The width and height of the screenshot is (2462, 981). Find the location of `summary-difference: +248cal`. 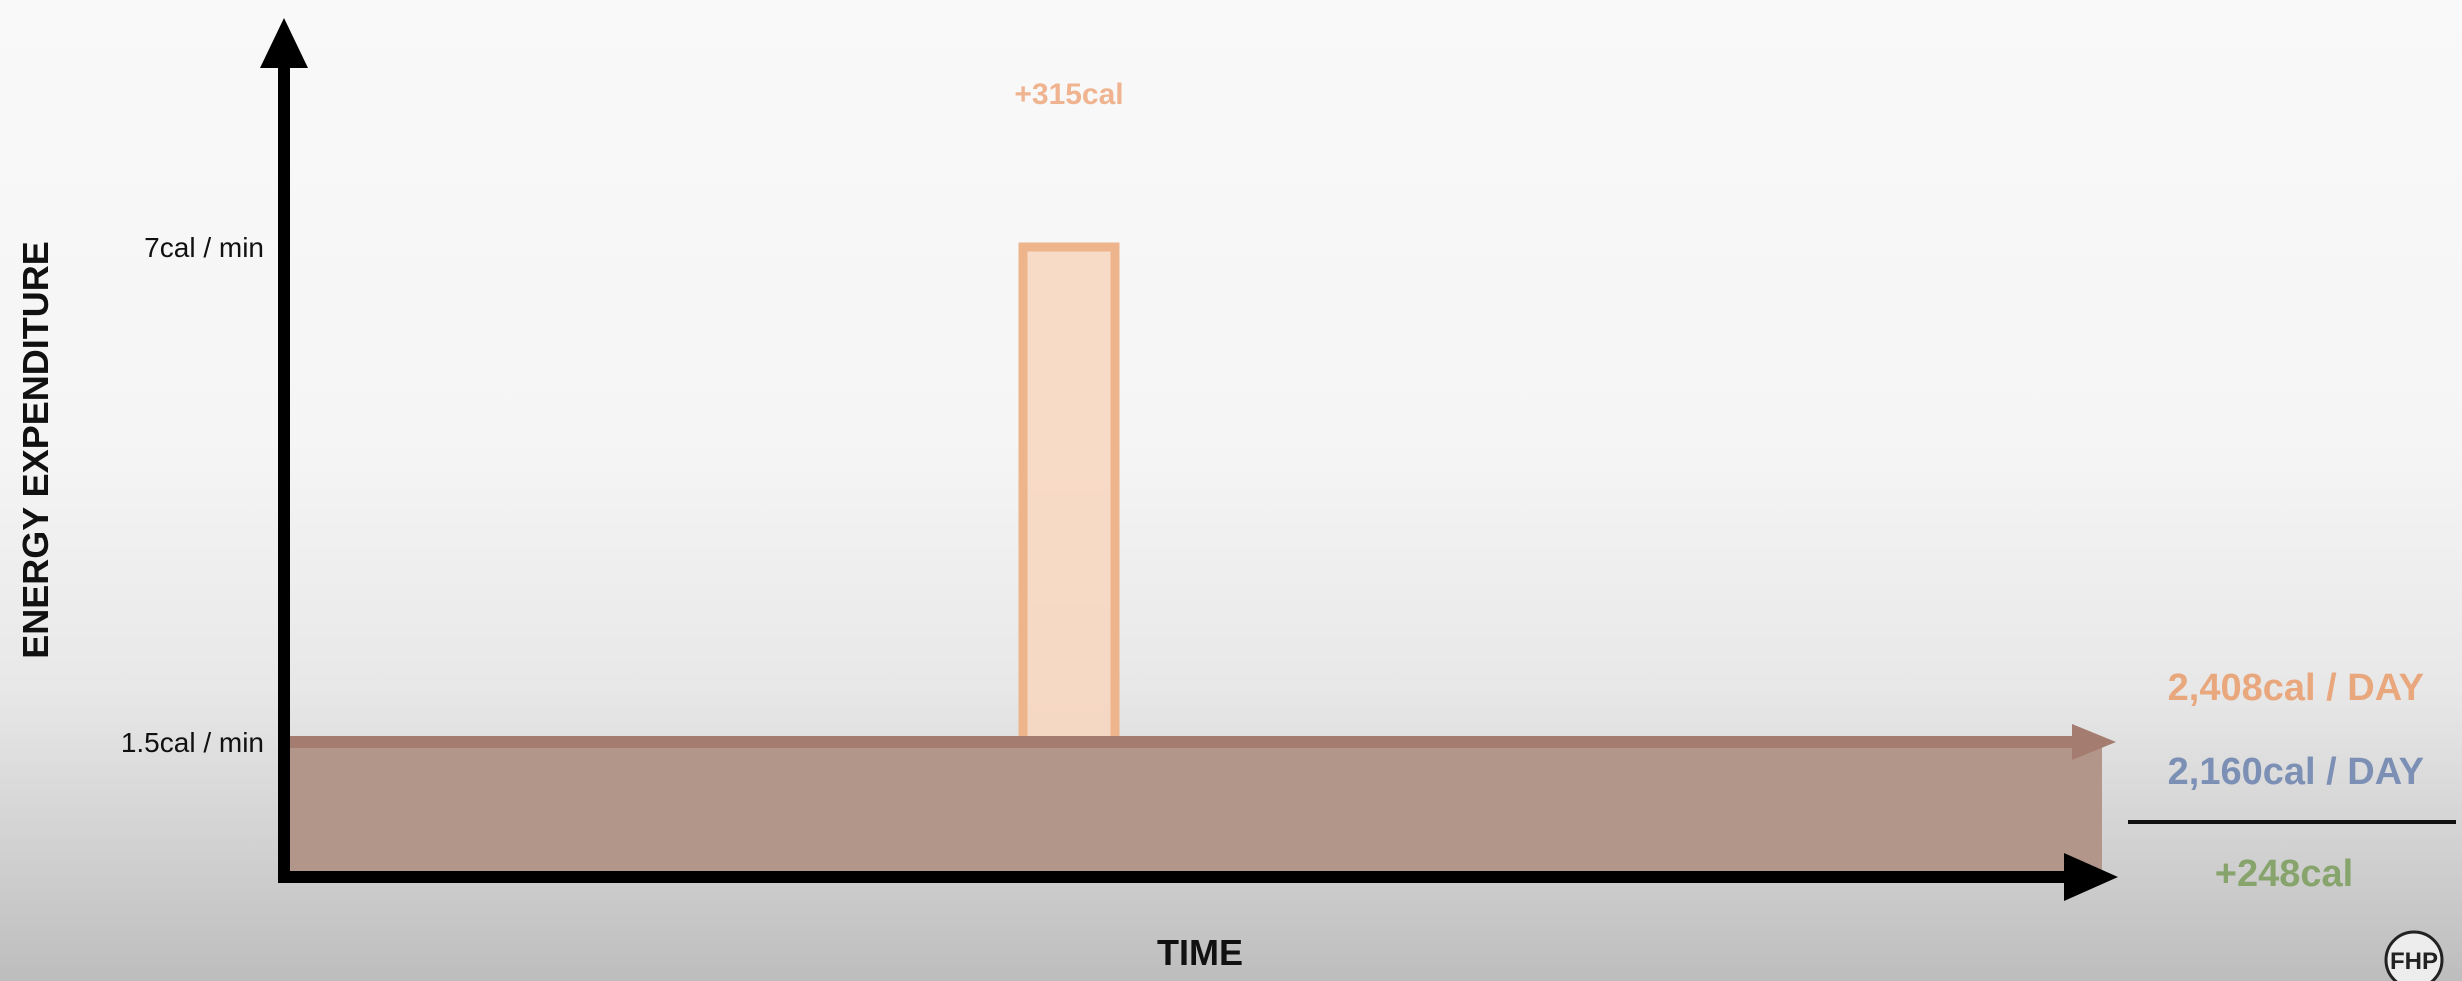

summary-difference: +248cal is located at coordinates (2284, 874).